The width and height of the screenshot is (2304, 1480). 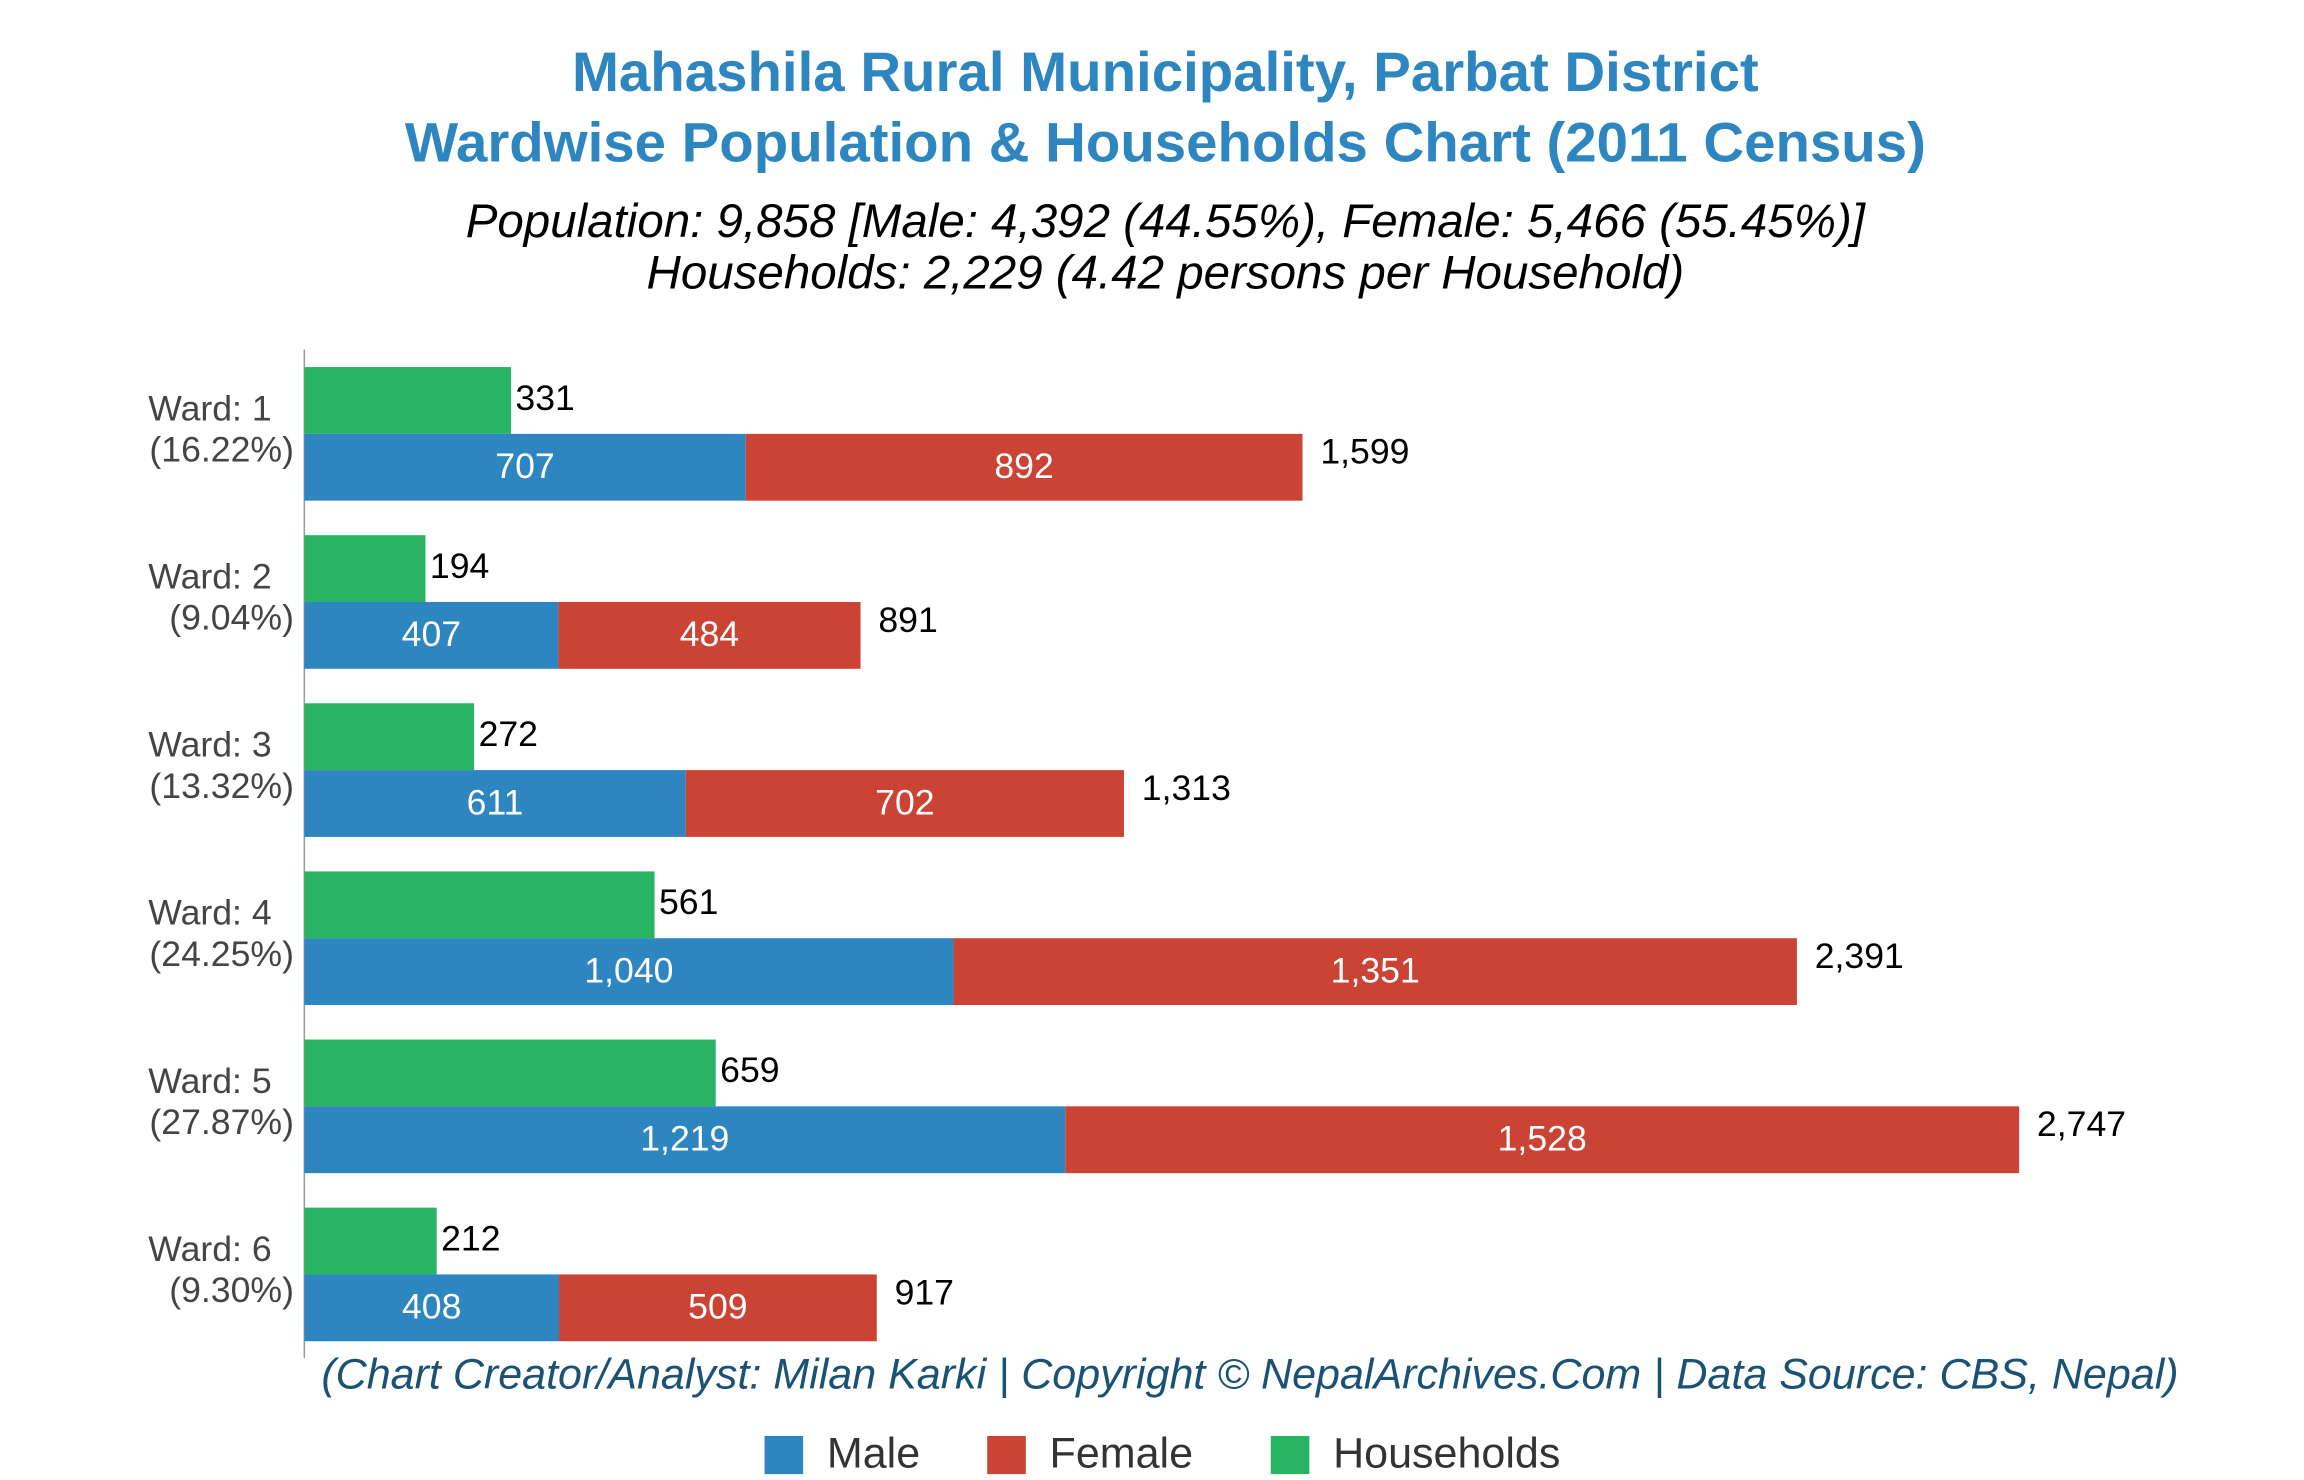 What do you see at coordinates (1859, 956) in the screenshot?
I see `total-label: 2,391` at bounding box center [1859, 956].